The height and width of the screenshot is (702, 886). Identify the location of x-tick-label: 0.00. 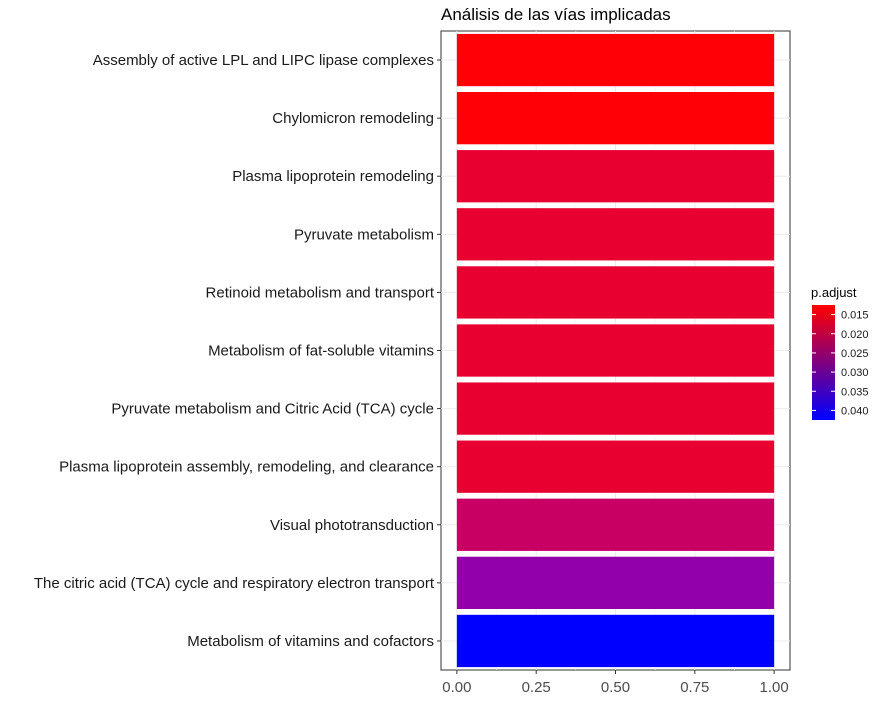
(456, 687).